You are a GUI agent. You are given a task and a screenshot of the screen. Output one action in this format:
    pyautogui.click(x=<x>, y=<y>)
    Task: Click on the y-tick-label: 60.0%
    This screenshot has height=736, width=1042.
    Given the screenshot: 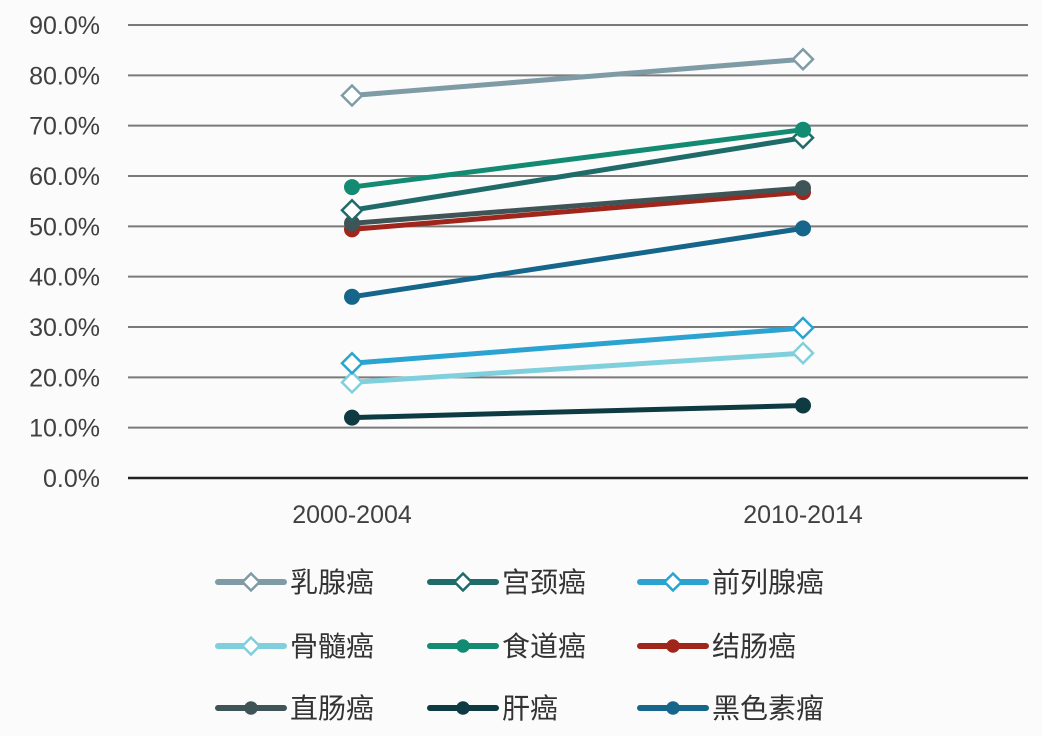 What is the action you would take?
    pyautogui.click(x=64, y=177)
    